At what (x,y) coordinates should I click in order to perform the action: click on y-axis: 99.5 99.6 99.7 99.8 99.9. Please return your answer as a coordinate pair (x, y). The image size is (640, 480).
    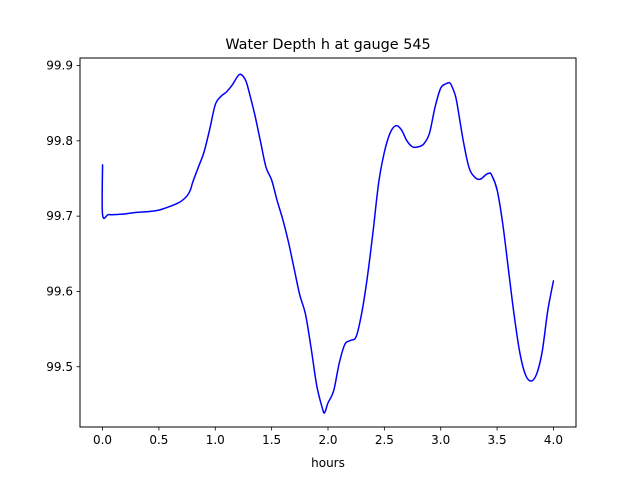
    Looking at the image, I should click on (63, 216).